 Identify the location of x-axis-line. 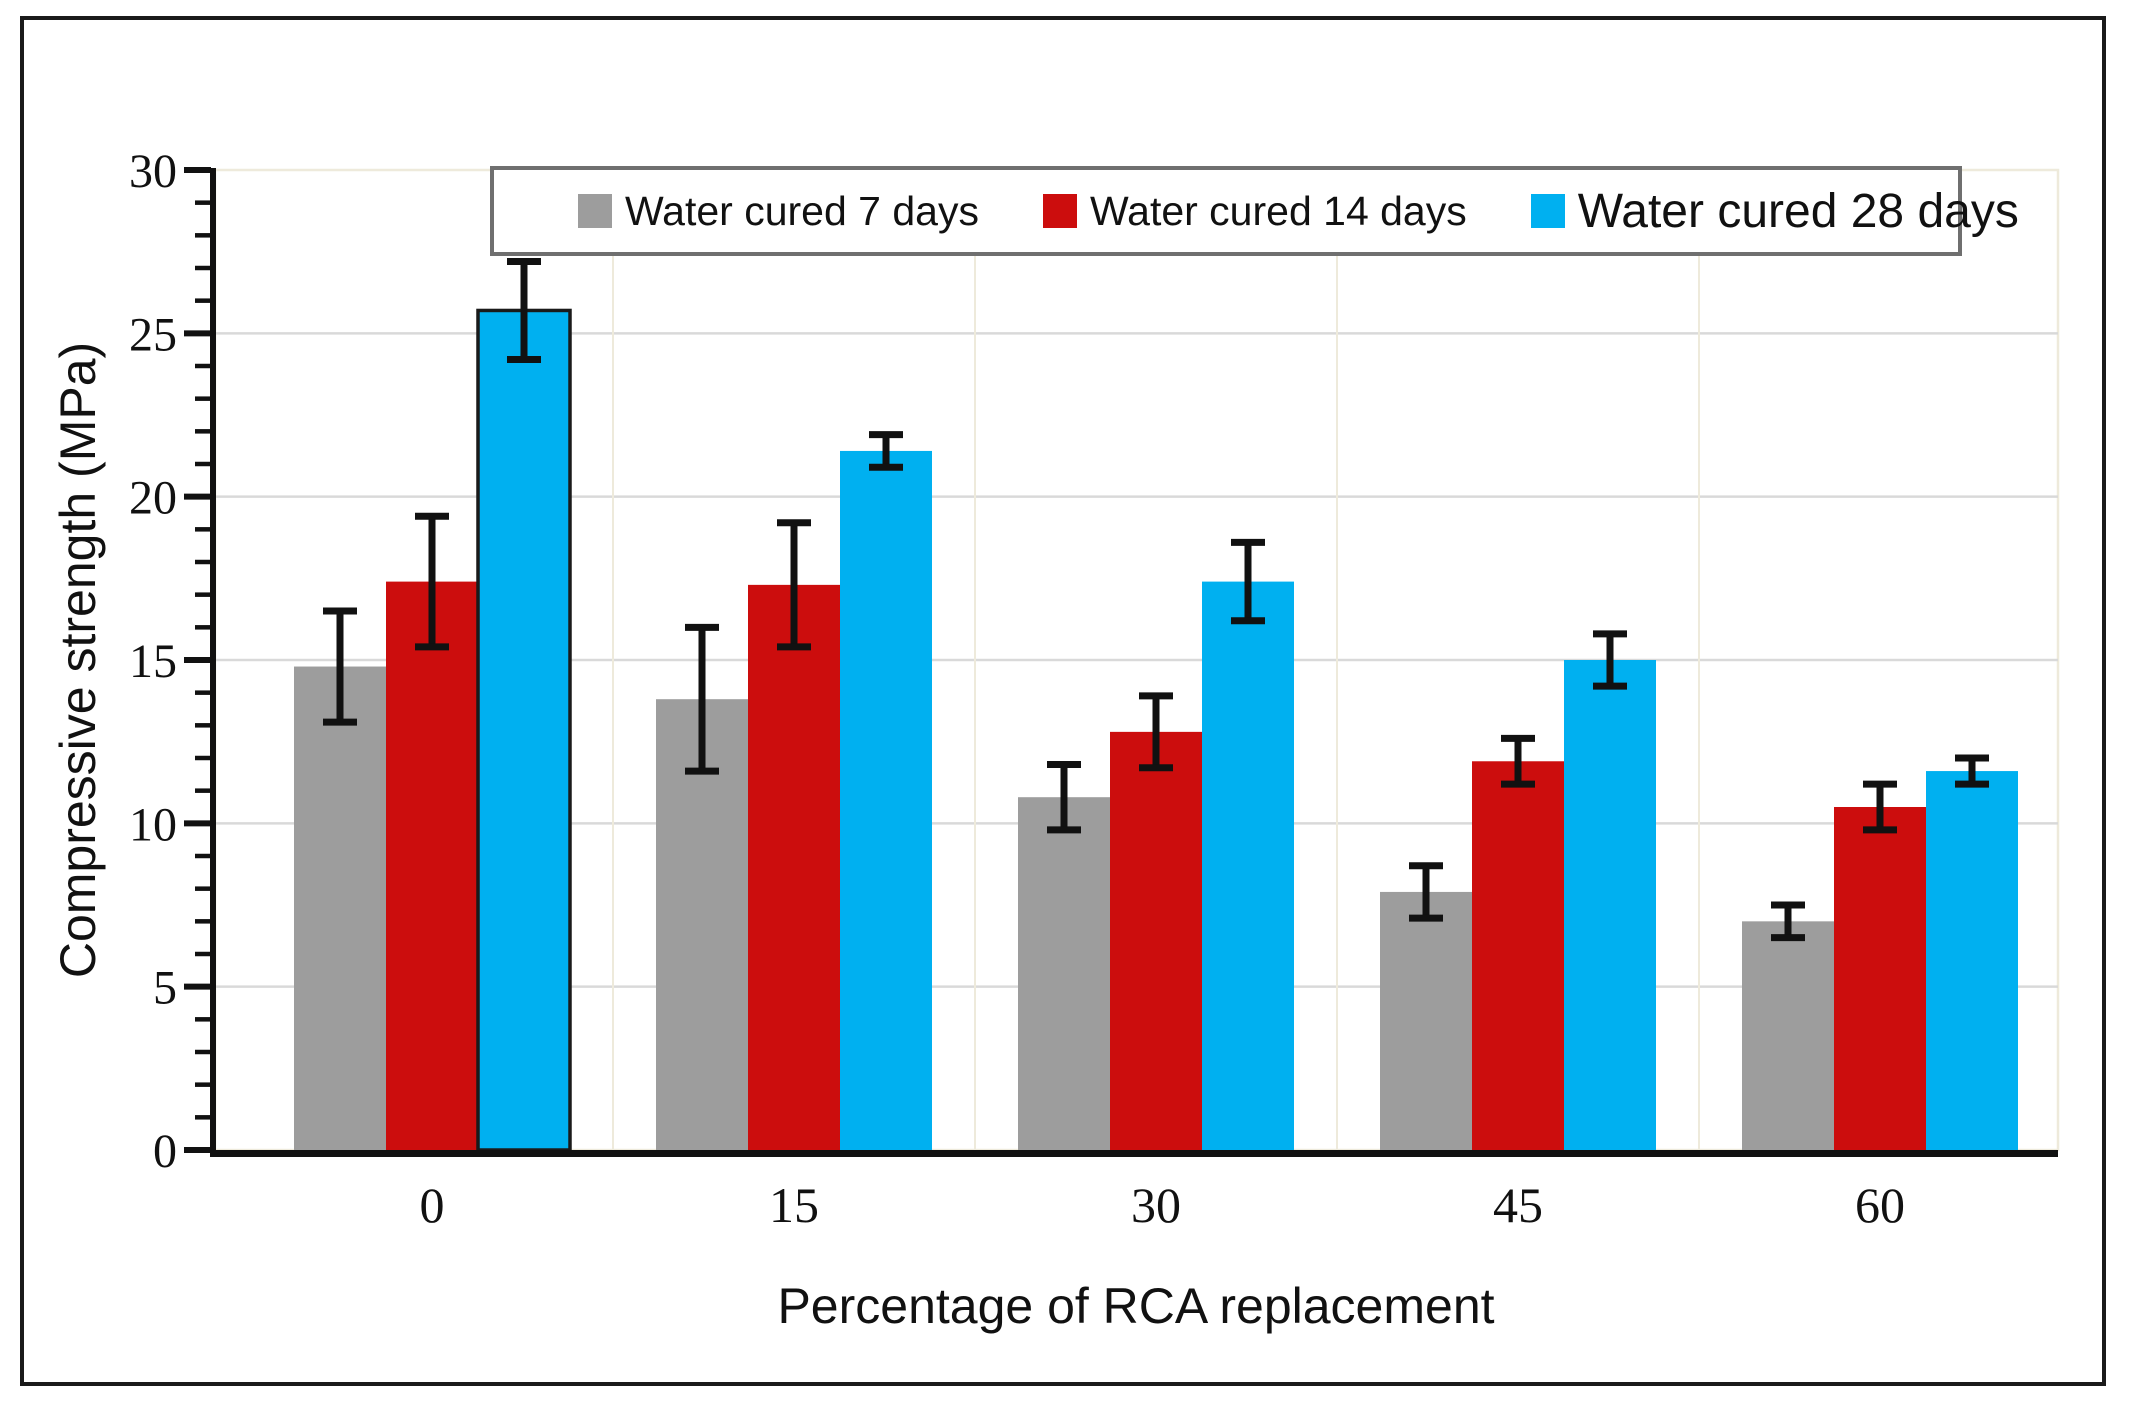
(1134, 1153).